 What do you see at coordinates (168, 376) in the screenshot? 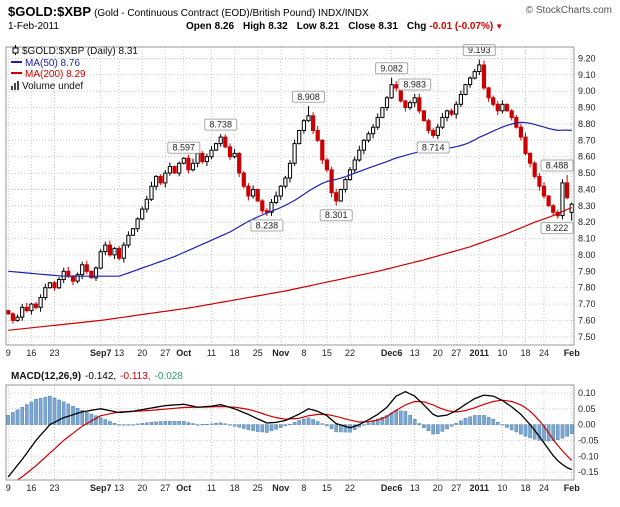
I see `macd-hist-value: -0.028` at bounding box center [168, 376].